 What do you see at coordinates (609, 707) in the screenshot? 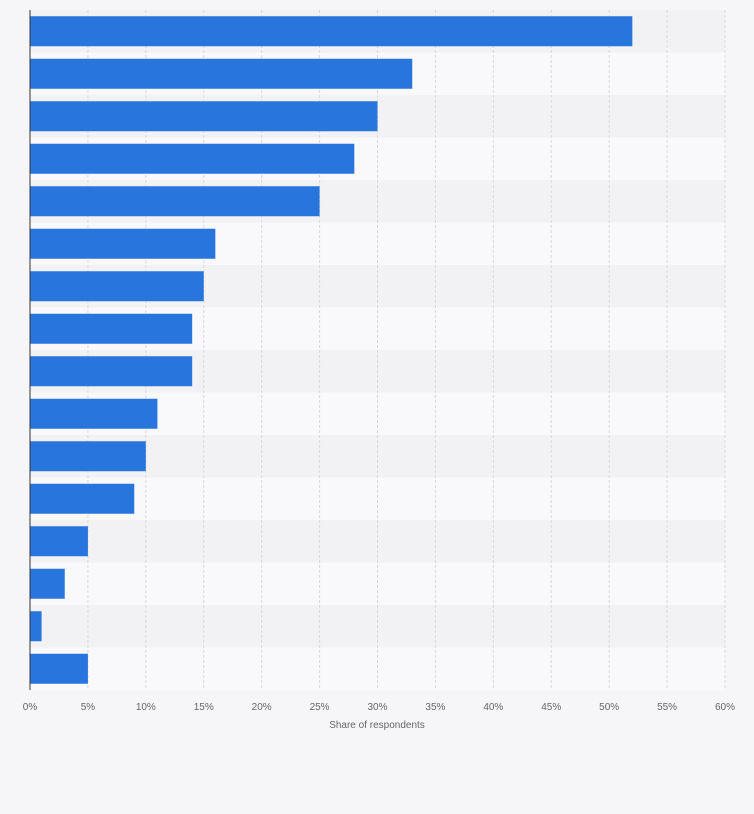
I see `x-tick-label: 50%` at bounding box center [609, 707].